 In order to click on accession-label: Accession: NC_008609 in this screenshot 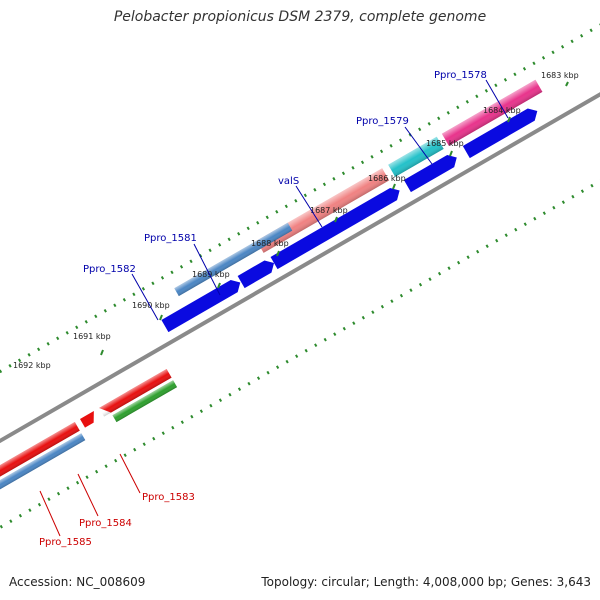, I will do `click(77, 582)`.